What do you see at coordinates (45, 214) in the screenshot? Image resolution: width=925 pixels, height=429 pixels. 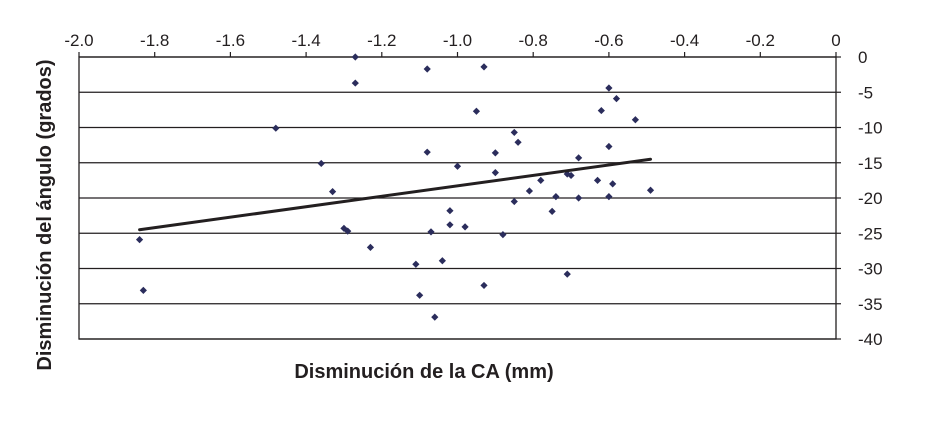 I see `y-axis-title: Disminución del ángulo (grados)` at bounding box center [45, 214].